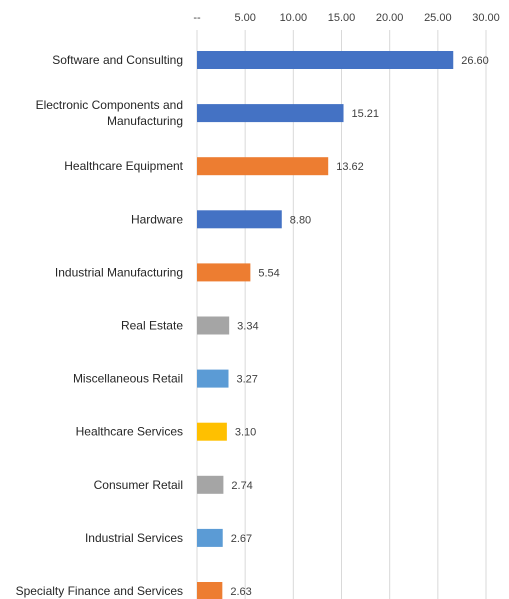 This screenshot has width=509, height=599. What do you see at coordinates (247, 327) in the screenshot?
I see `bar-value-label: 3.34` at bounding box center [247, 327].